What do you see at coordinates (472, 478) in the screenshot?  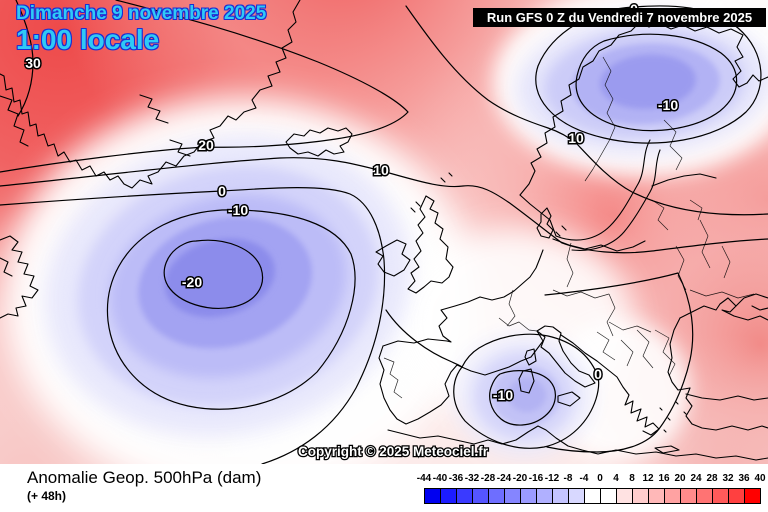 I see `legend-tick: -32` at bounding box center [472, 478].